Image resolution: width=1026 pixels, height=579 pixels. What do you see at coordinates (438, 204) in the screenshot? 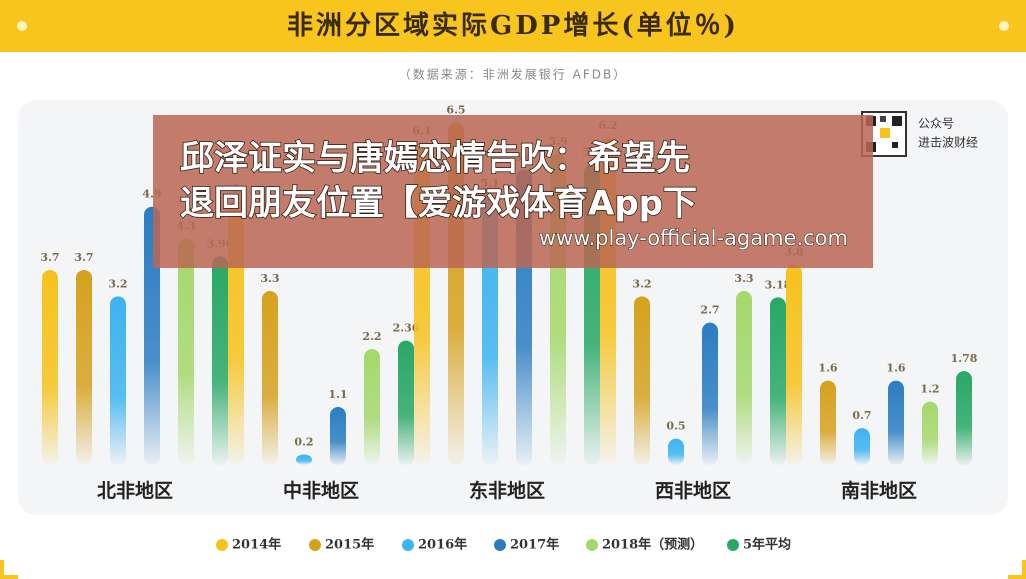
I see `overlay-line: 退回朋友位置【爱游戏体育App下` at bounding box center [438, 204].